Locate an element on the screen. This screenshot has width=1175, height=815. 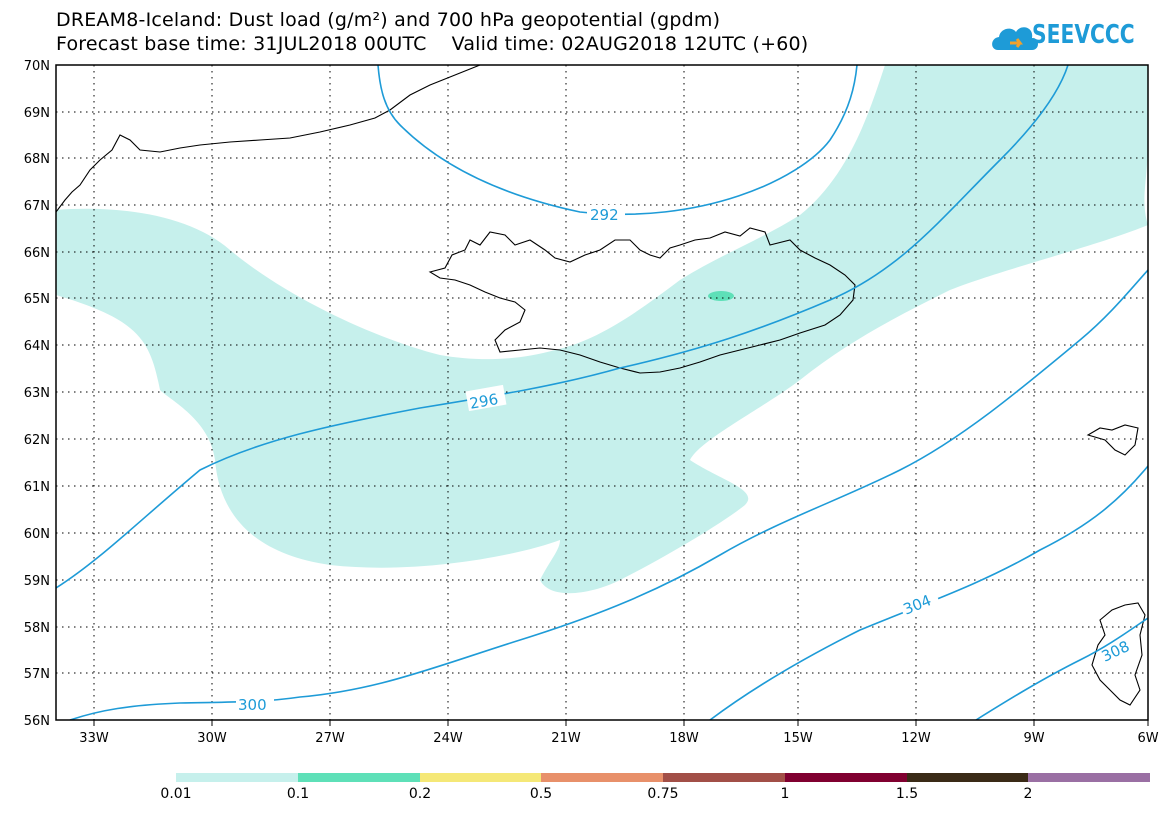
lon-label: 33W is located at coordinates (94, 738).